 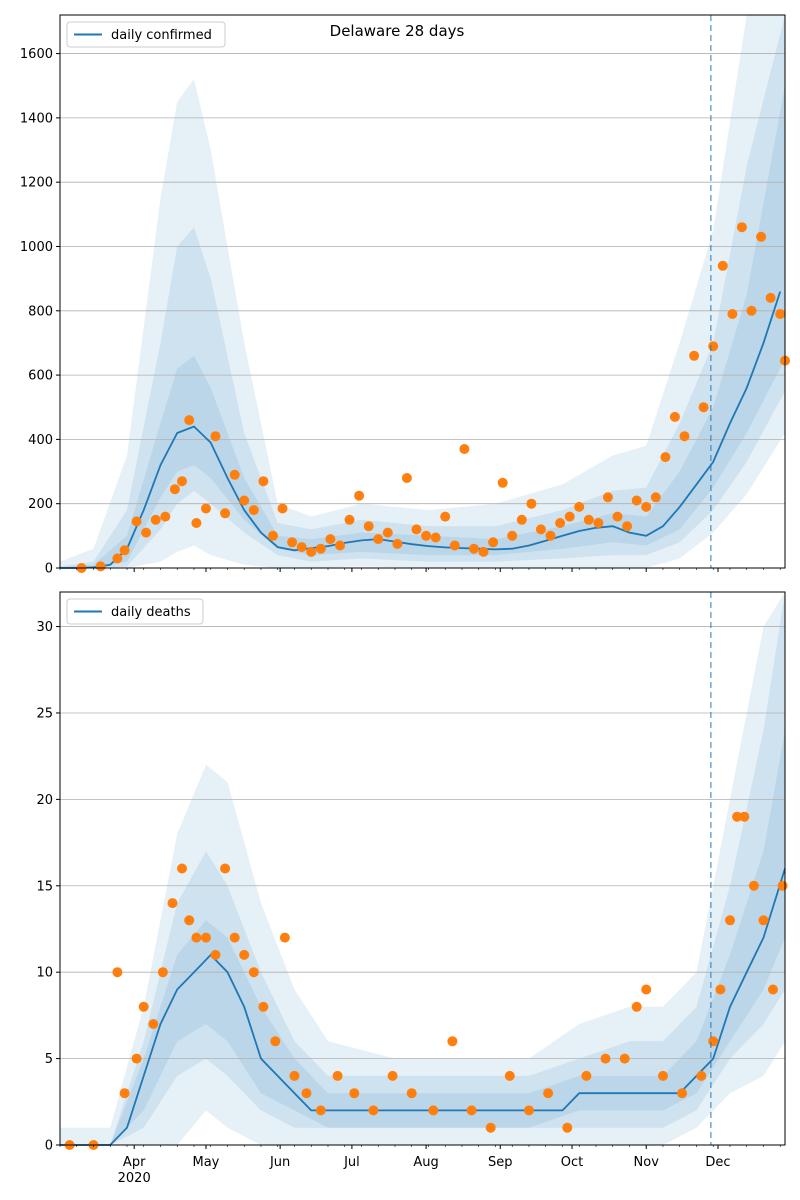 I want to click on y-tick-label: 1400, so click(x=36, y=118).